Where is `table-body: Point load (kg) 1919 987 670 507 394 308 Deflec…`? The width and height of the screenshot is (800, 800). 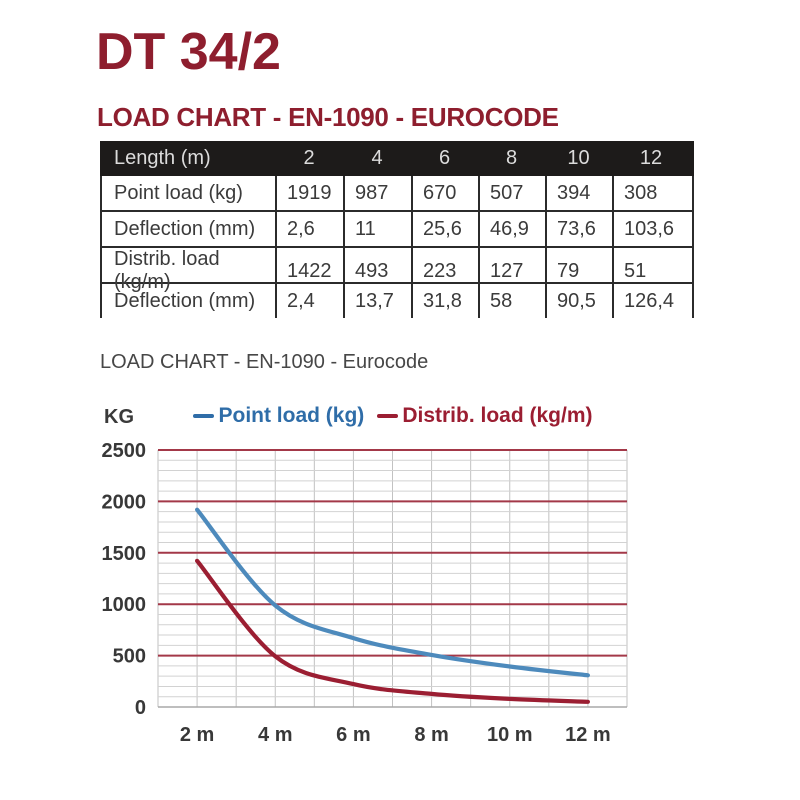 table-body: Point load (kg) 1919 987 670 507 394 308 Deflec… is located at coordinates (397, 247).